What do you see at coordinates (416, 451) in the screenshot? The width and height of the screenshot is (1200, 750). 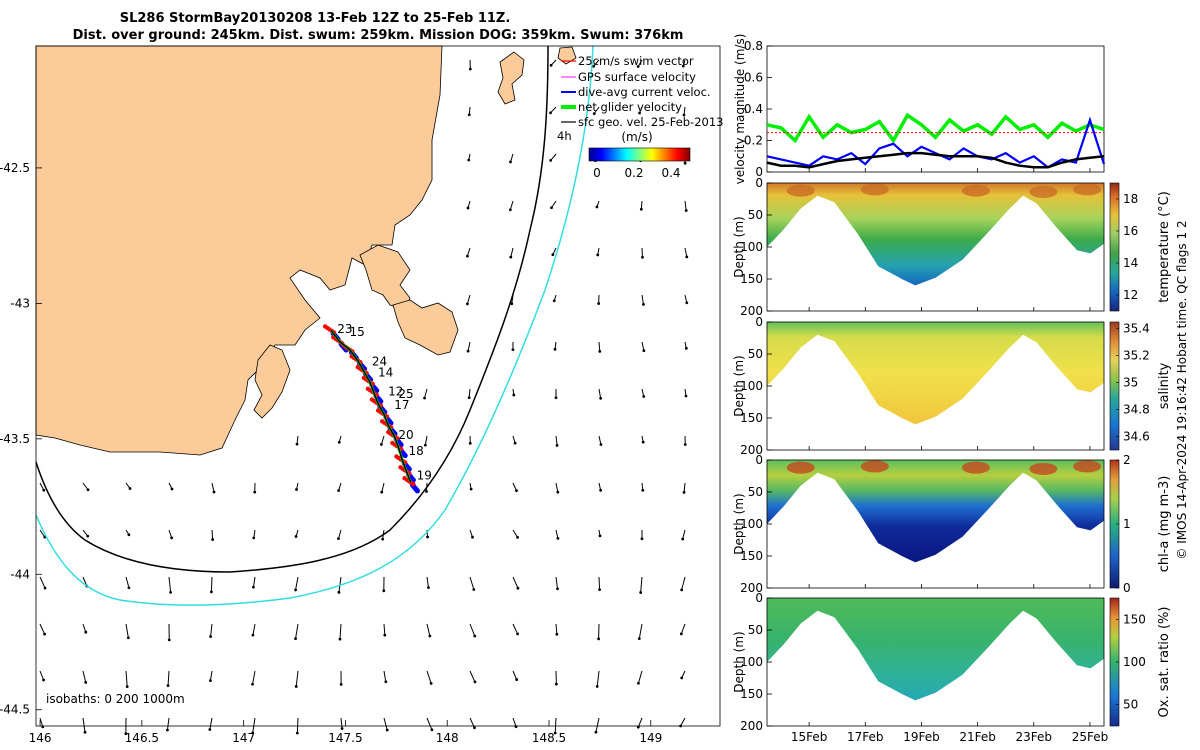 I see `day-label: 18` at bounding box center [416, 451].